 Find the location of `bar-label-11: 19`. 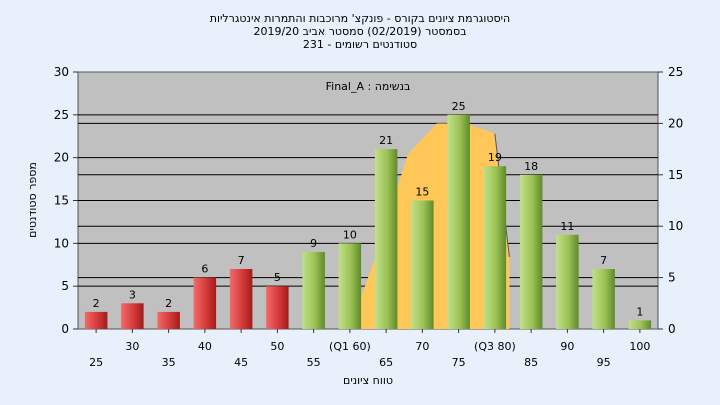

bar-label-11: 19 is located at coordinates (495, 157).